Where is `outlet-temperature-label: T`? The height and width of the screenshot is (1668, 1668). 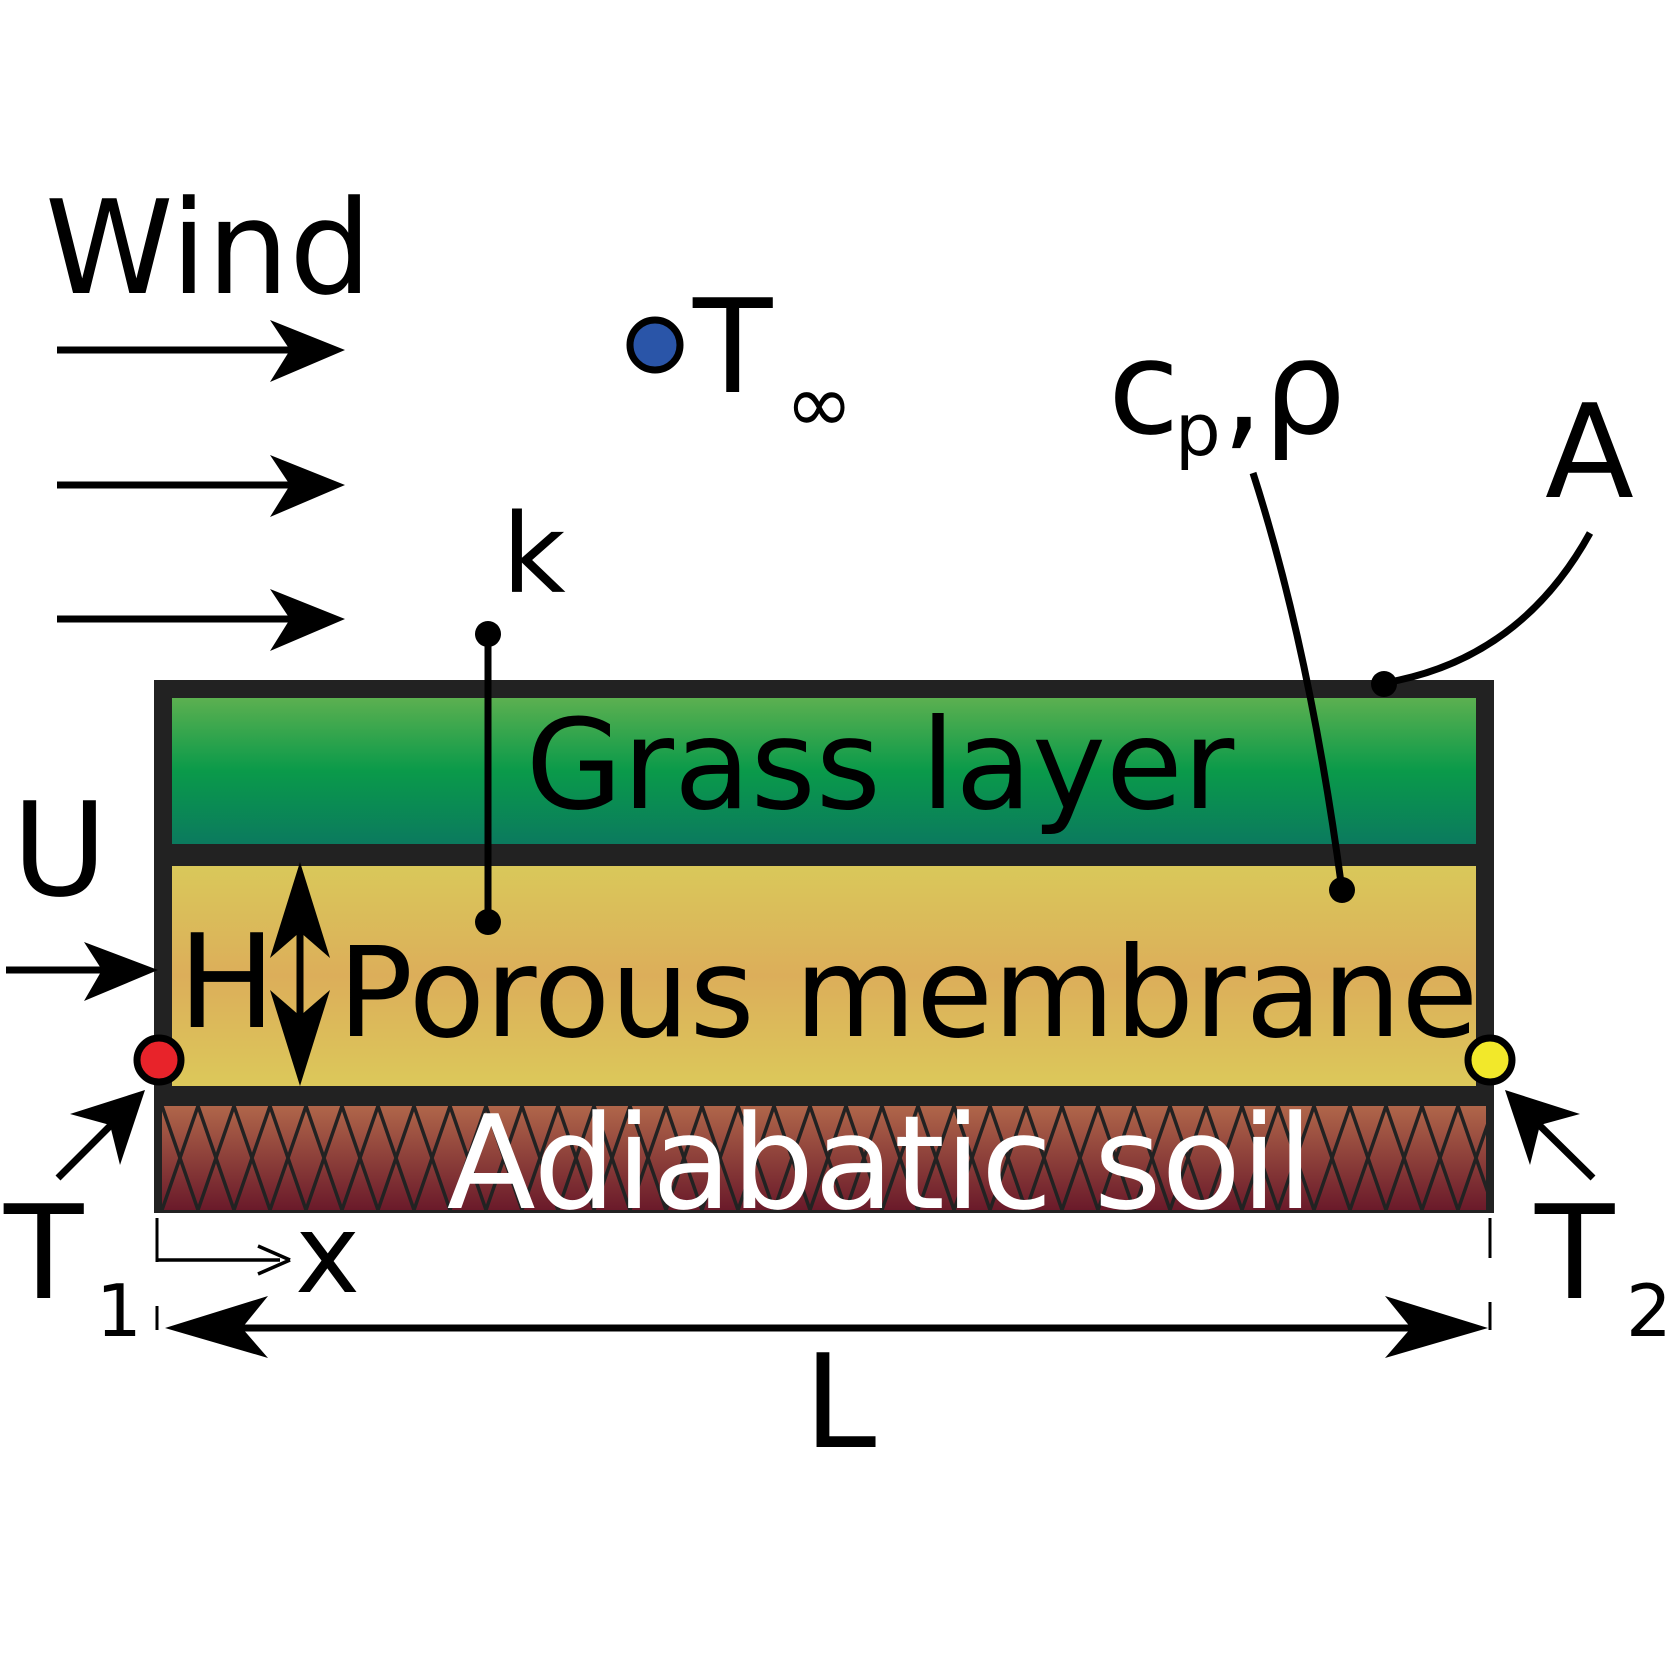
outlet-temperature-label: T is located at coordinates (1574, 1253).